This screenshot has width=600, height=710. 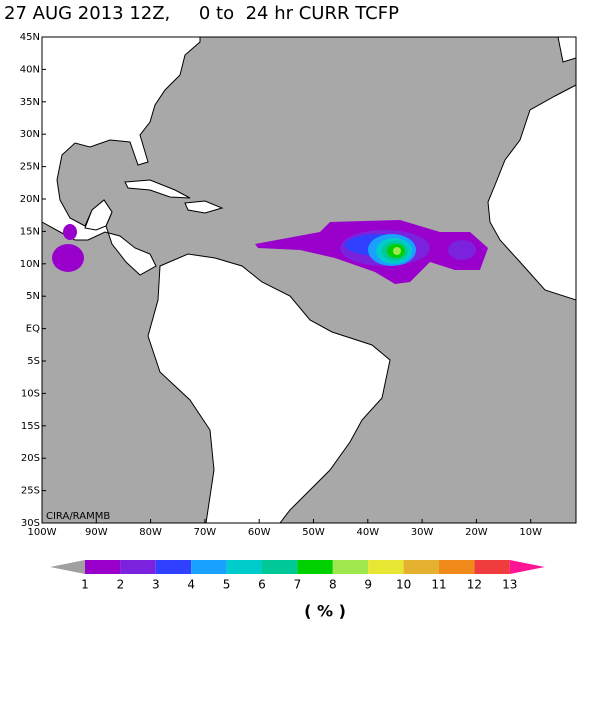 I want to click on colorbar: 1 2 3 4 5 6 7 8 9 10 11 12 13, so click(x=297, y=576).